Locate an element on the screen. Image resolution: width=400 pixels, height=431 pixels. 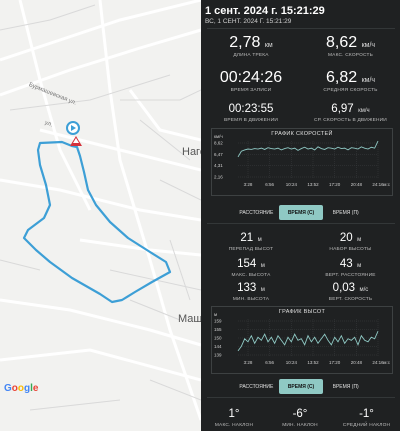
avg-moving-speed-label: СР. СКОРОСТЬ В ДВИЖЕНИИ is located at coordinates (350, 120).